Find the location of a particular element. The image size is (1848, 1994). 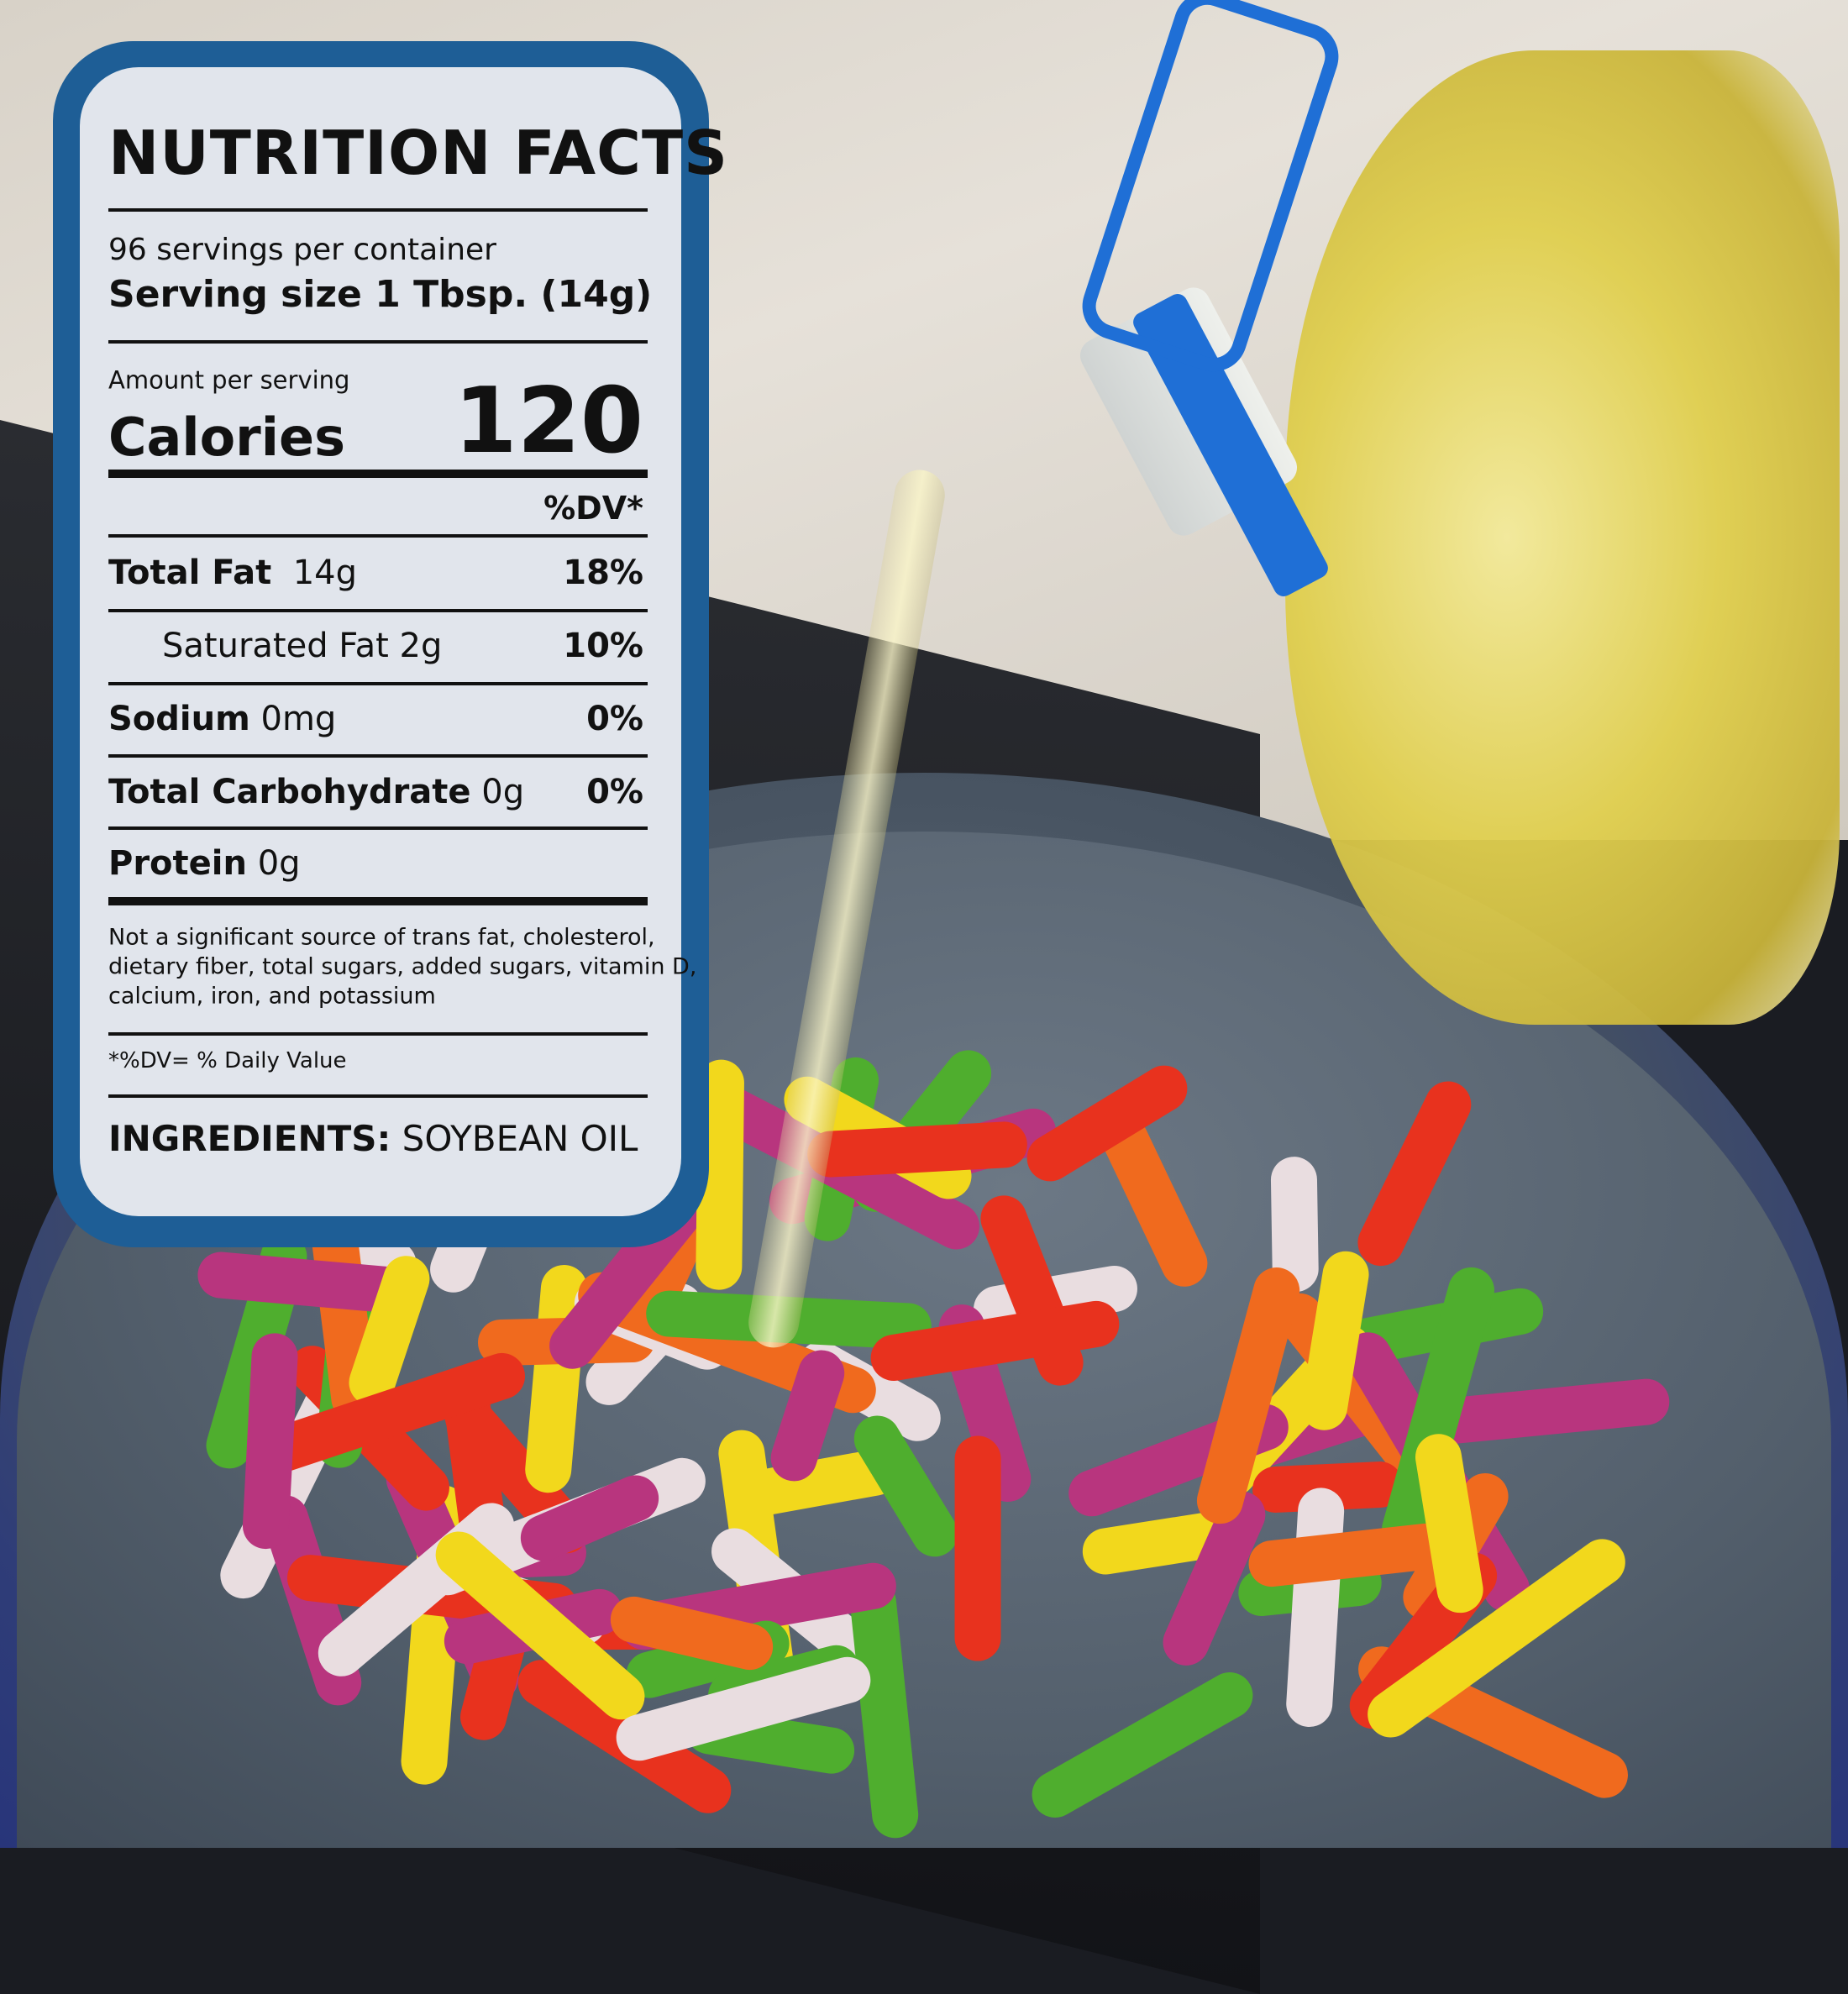

ingredients-label: INGREDIENTS: is located at coordinates (249, 1138).